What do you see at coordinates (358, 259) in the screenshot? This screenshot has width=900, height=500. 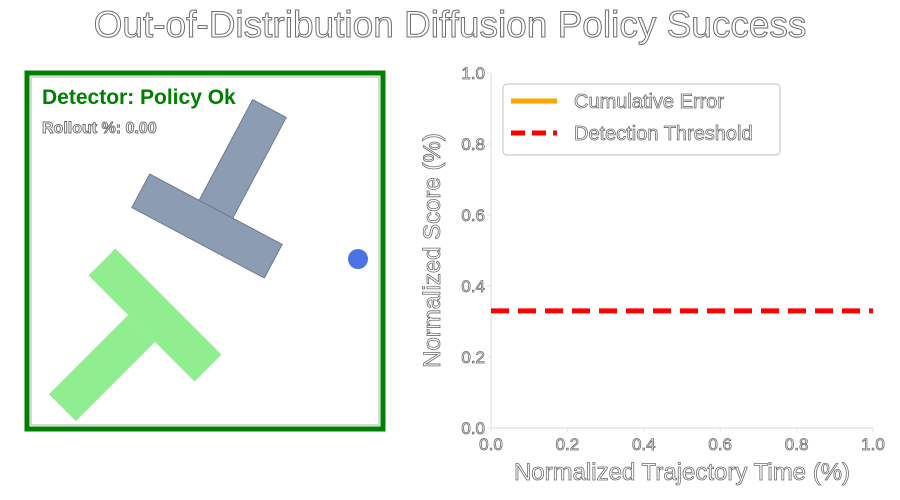 I see `agent-dot` at bounding box center [358, 259].